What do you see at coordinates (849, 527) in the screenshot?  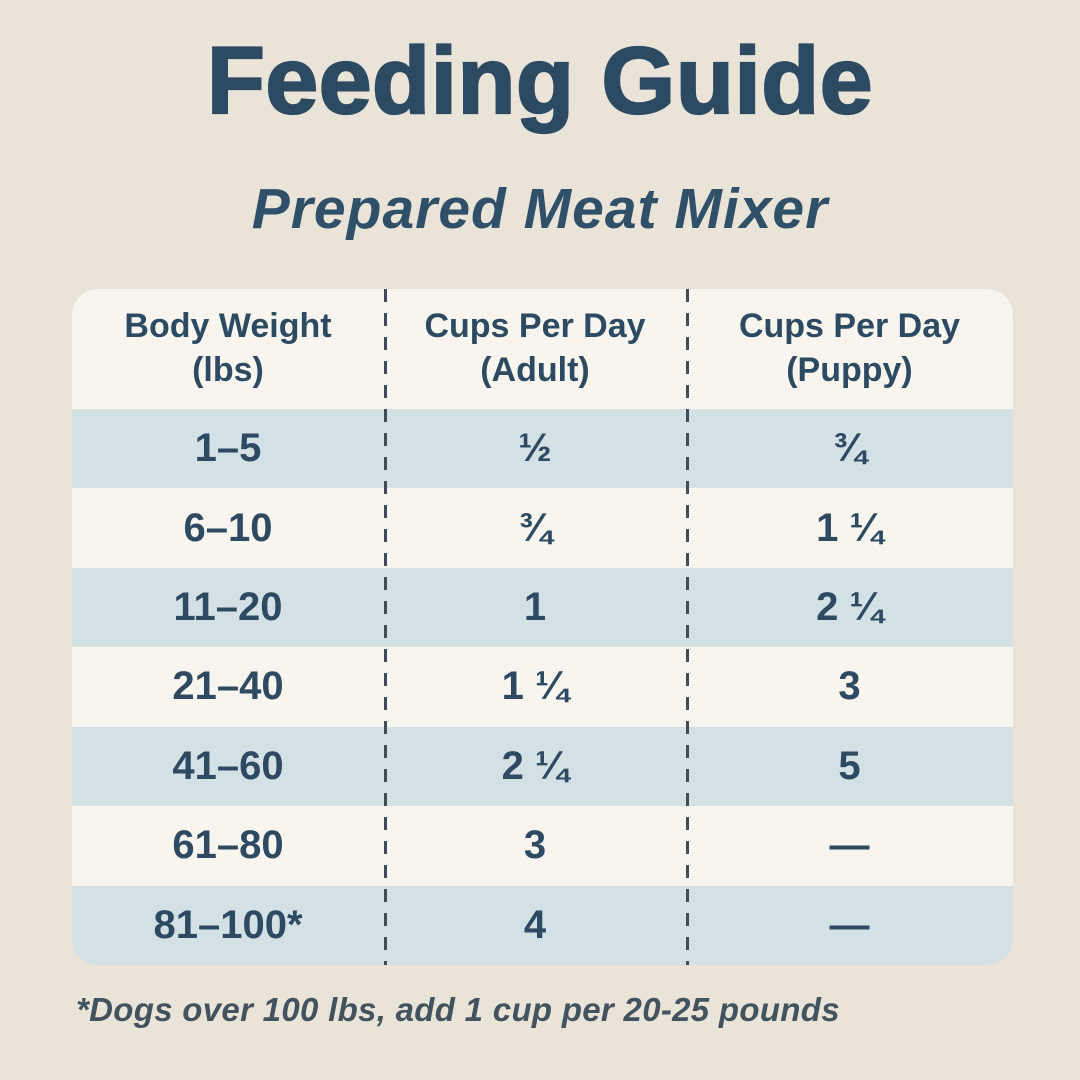 I see `cell-puppy: 1 ¼` at bounding box center [849, 527].